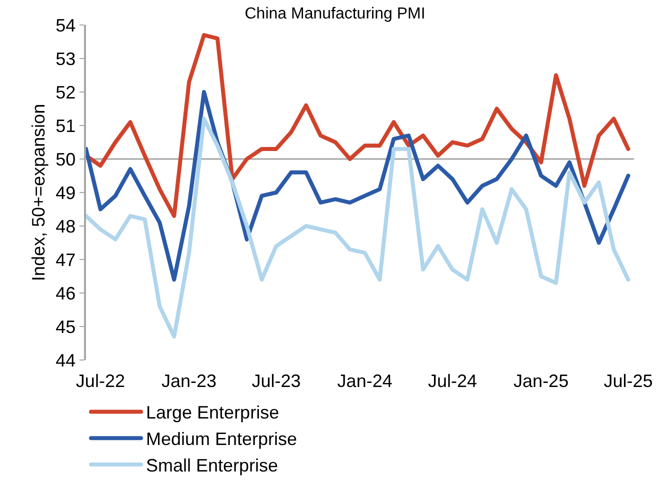 This screenshot has width=670, height=495. What do you see at coordinates (222, 439) in the screenshot?
I see `legend-label: Medium Enterprise` at bounding box center [222, 439].